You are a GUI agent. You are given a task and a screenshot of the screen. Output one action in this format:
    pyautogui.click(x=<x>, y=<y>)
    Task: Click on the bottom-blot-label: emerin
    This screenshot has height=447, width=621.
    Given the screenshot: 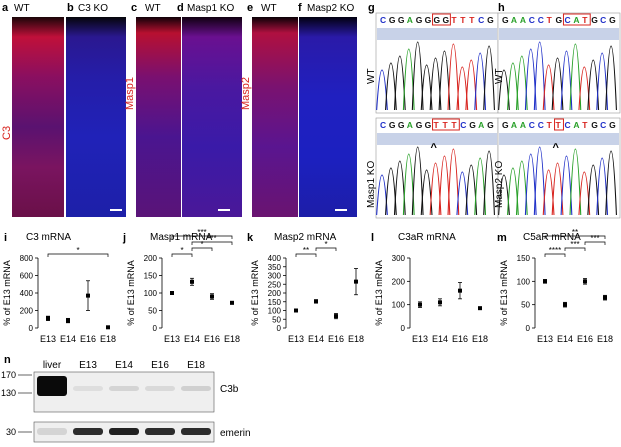 What is the action you would take?
    pyautogui.click(x=235, y=433)
    